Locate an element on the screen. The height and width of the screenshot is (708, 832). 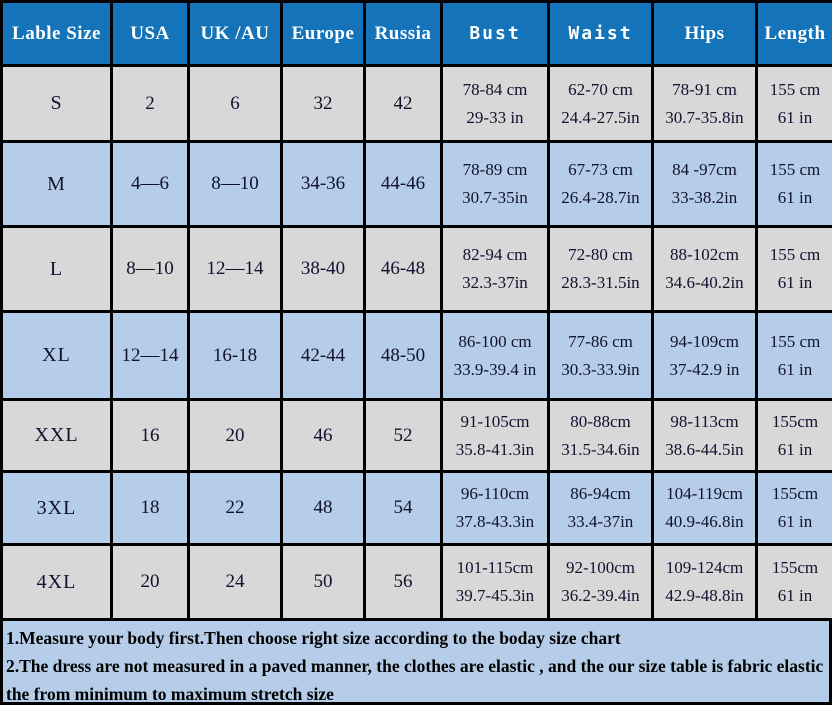
cell-bust: 78-89 cm 30.7-35in is located at coordinates (495, 184).